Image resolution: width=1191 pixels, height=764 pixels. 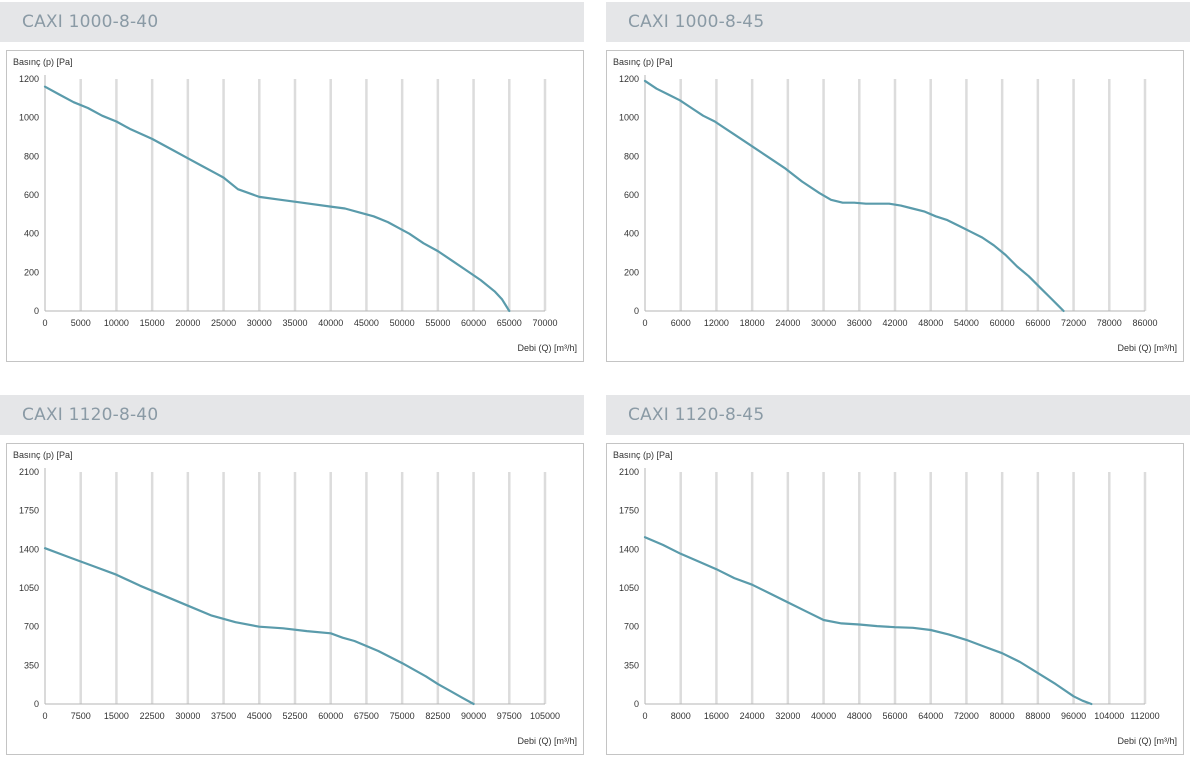 What do you see at coordinates (1109, 716) in the screenshot?
I see `x-tick-label: 104000` at bounding box center [1109, 716].